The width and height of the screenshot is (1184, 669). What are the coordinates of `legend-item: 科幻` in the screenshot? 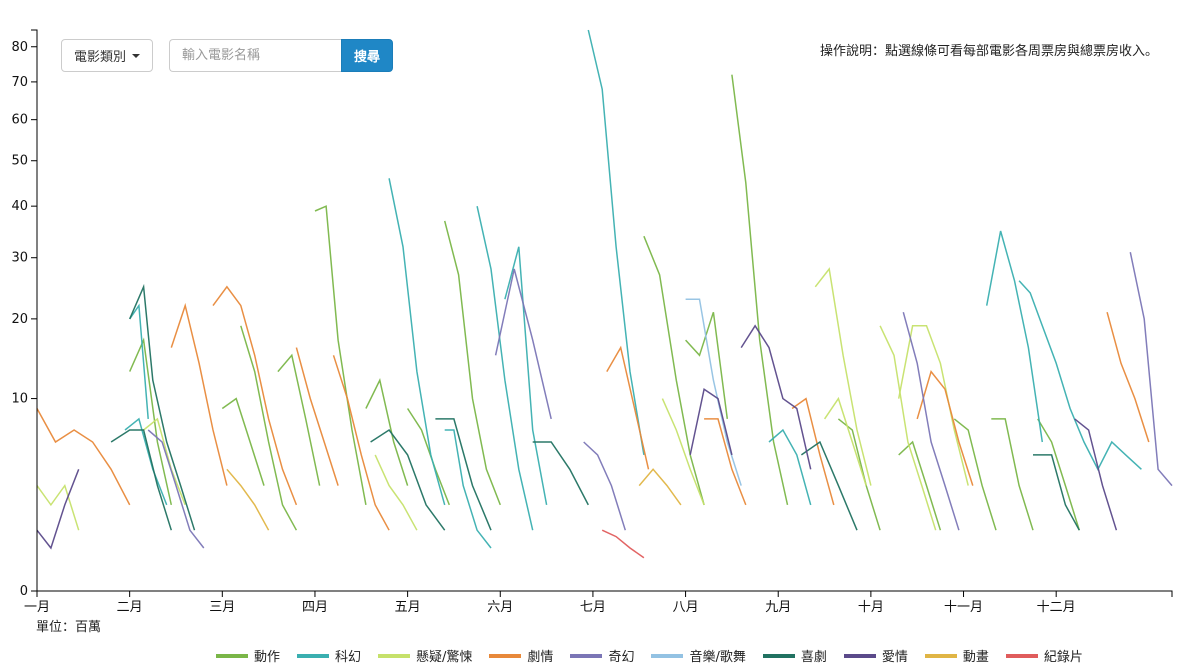 It's located at (329, 655).